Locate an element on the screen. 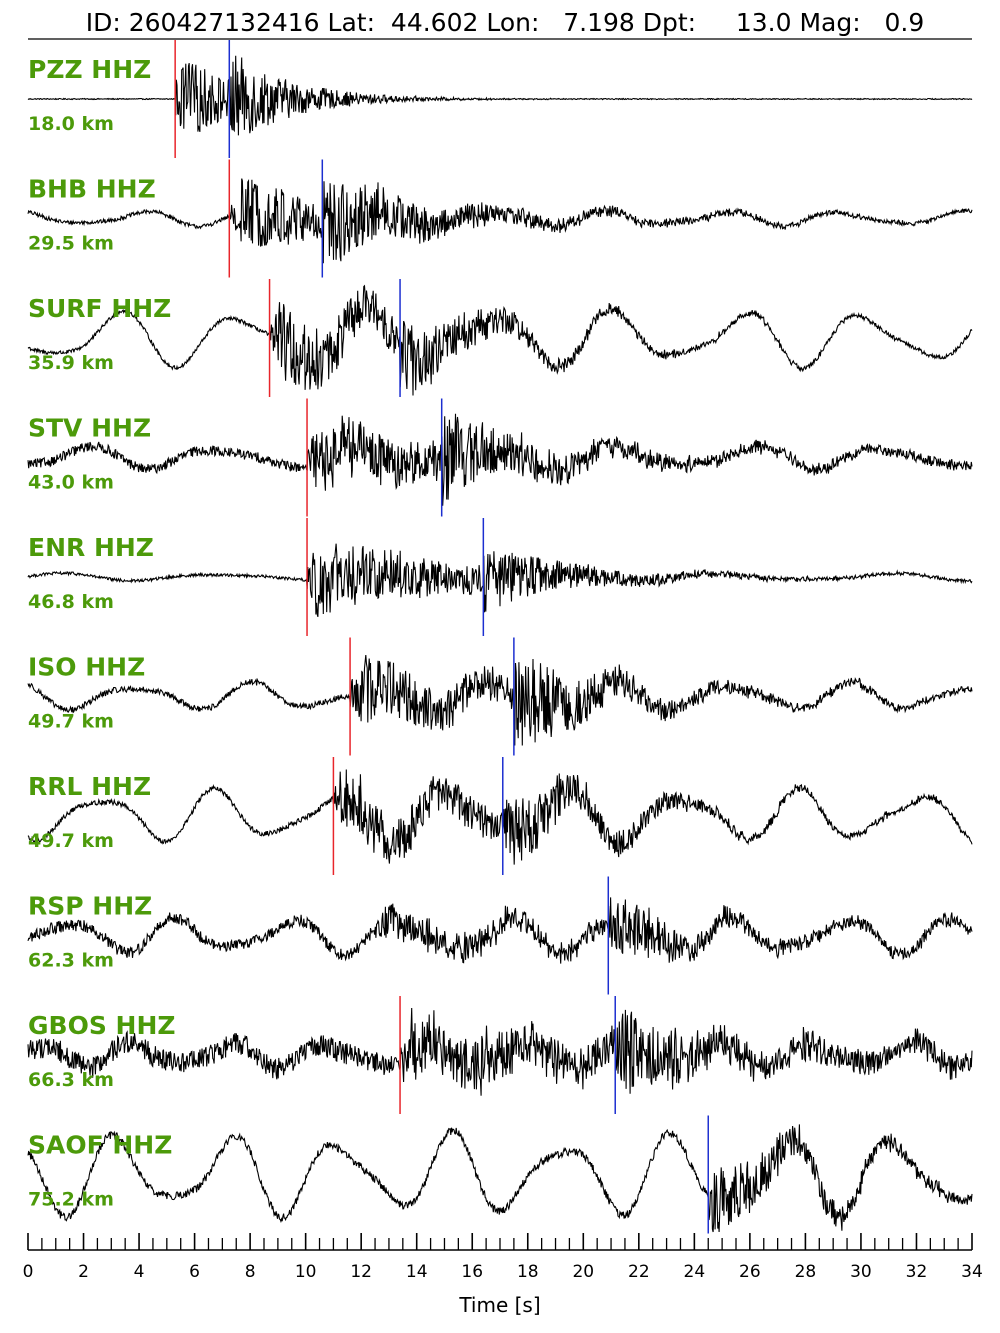 The width and height of the screenshot is (1000, 1333). station-distance: 46.8 km is located at coordinates (71, 602).